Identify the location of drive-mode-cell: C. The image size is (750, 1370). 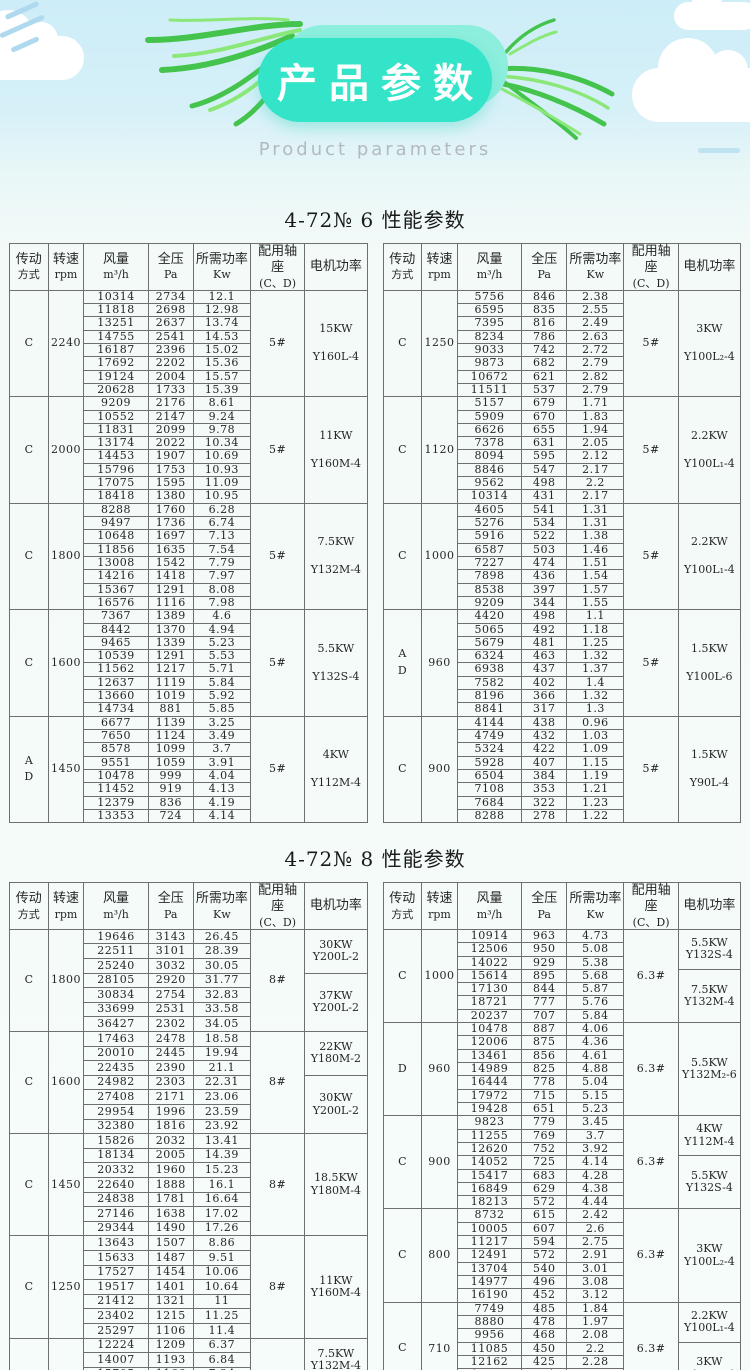
(402, 1335).